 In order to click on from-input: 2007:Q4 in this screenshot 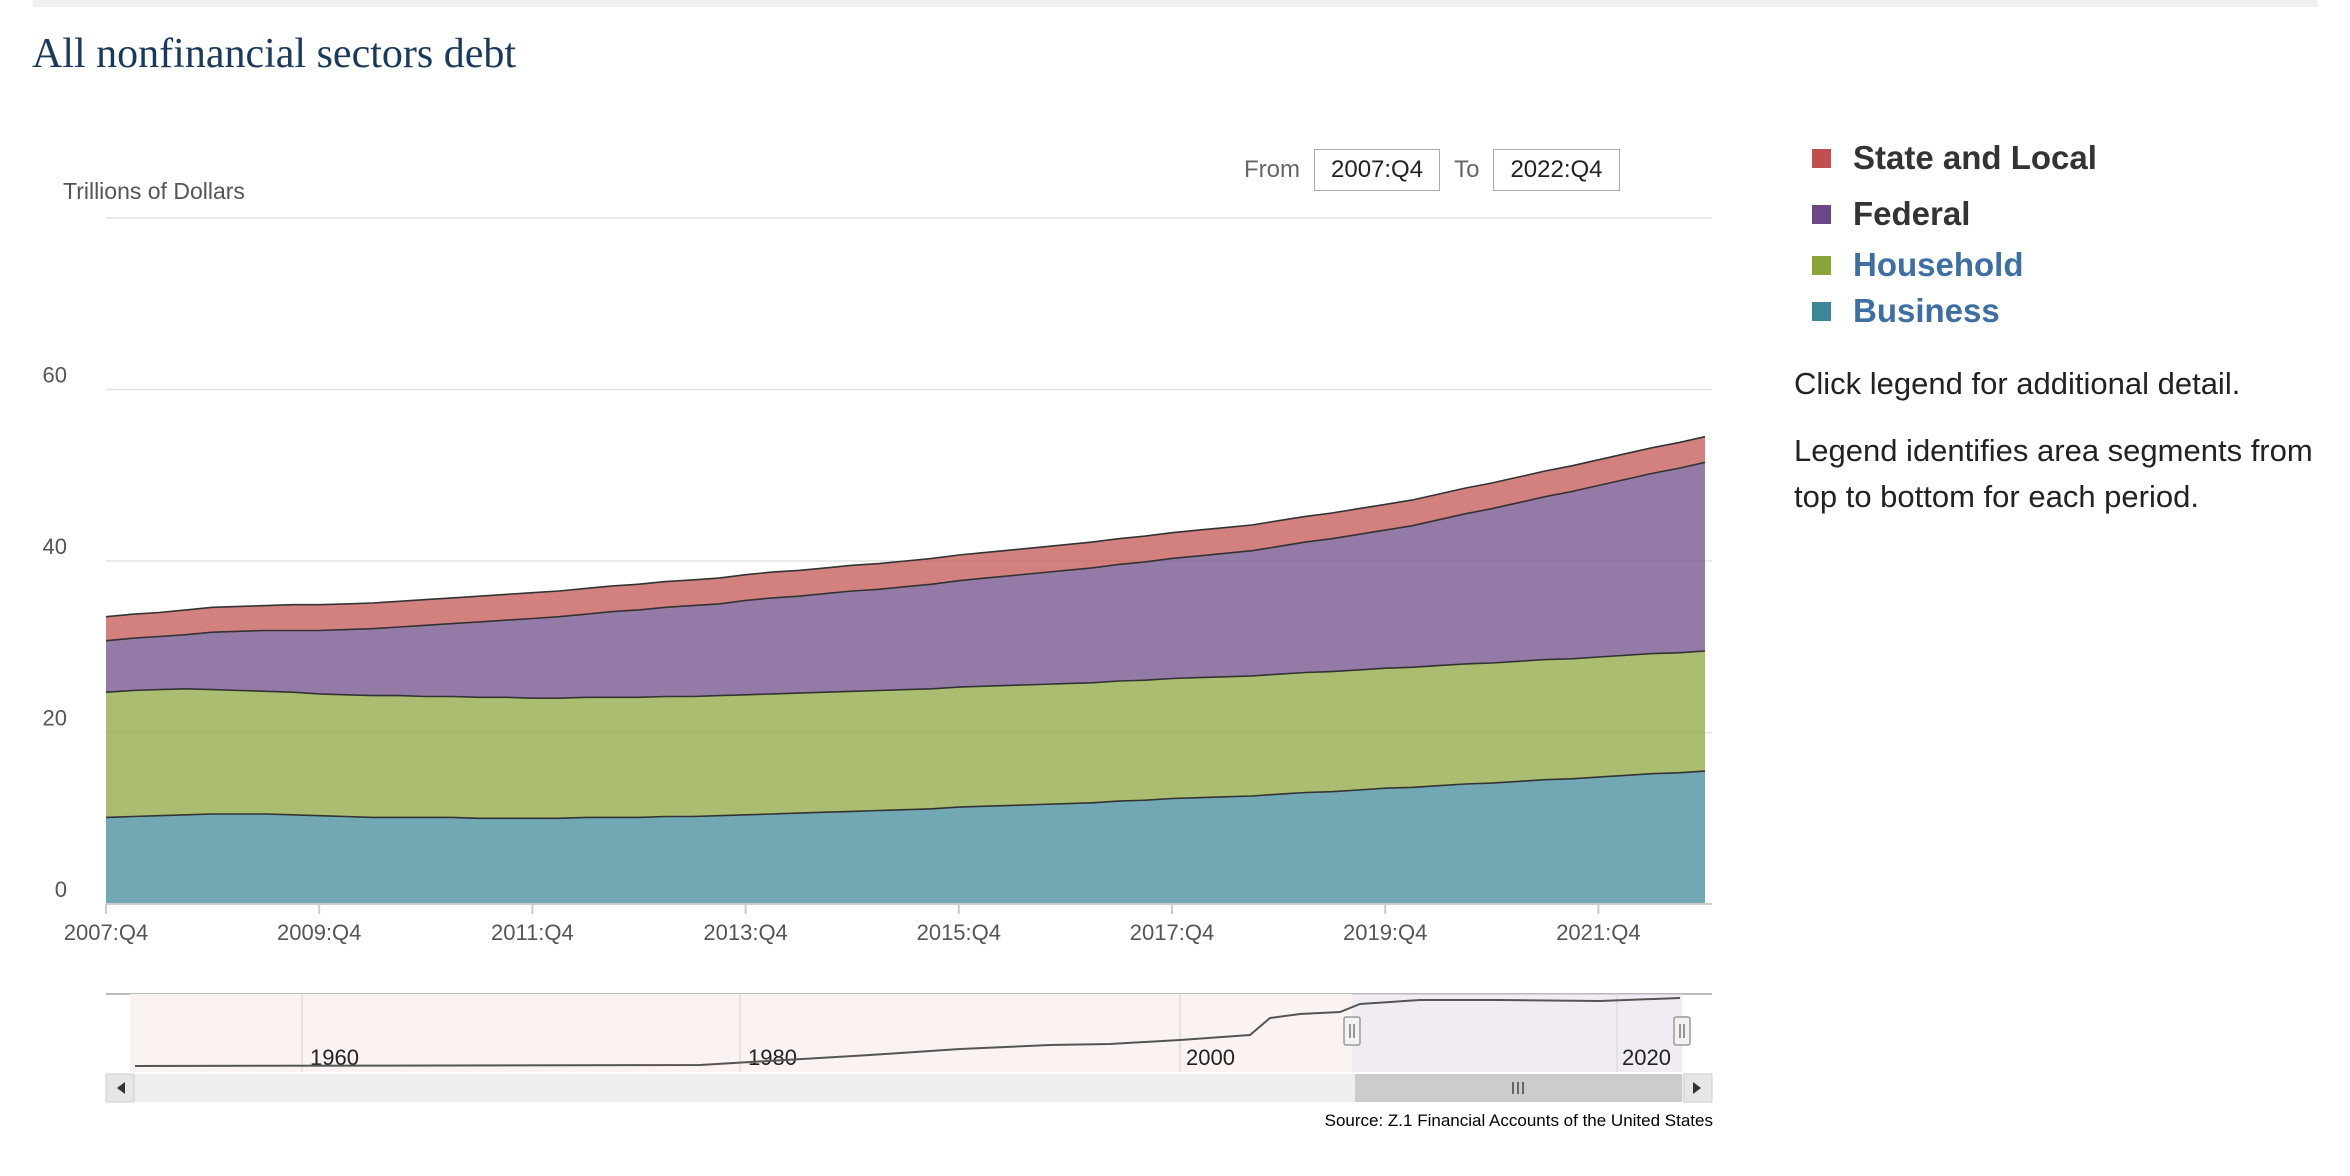, I will do `click(1377, 170)`.